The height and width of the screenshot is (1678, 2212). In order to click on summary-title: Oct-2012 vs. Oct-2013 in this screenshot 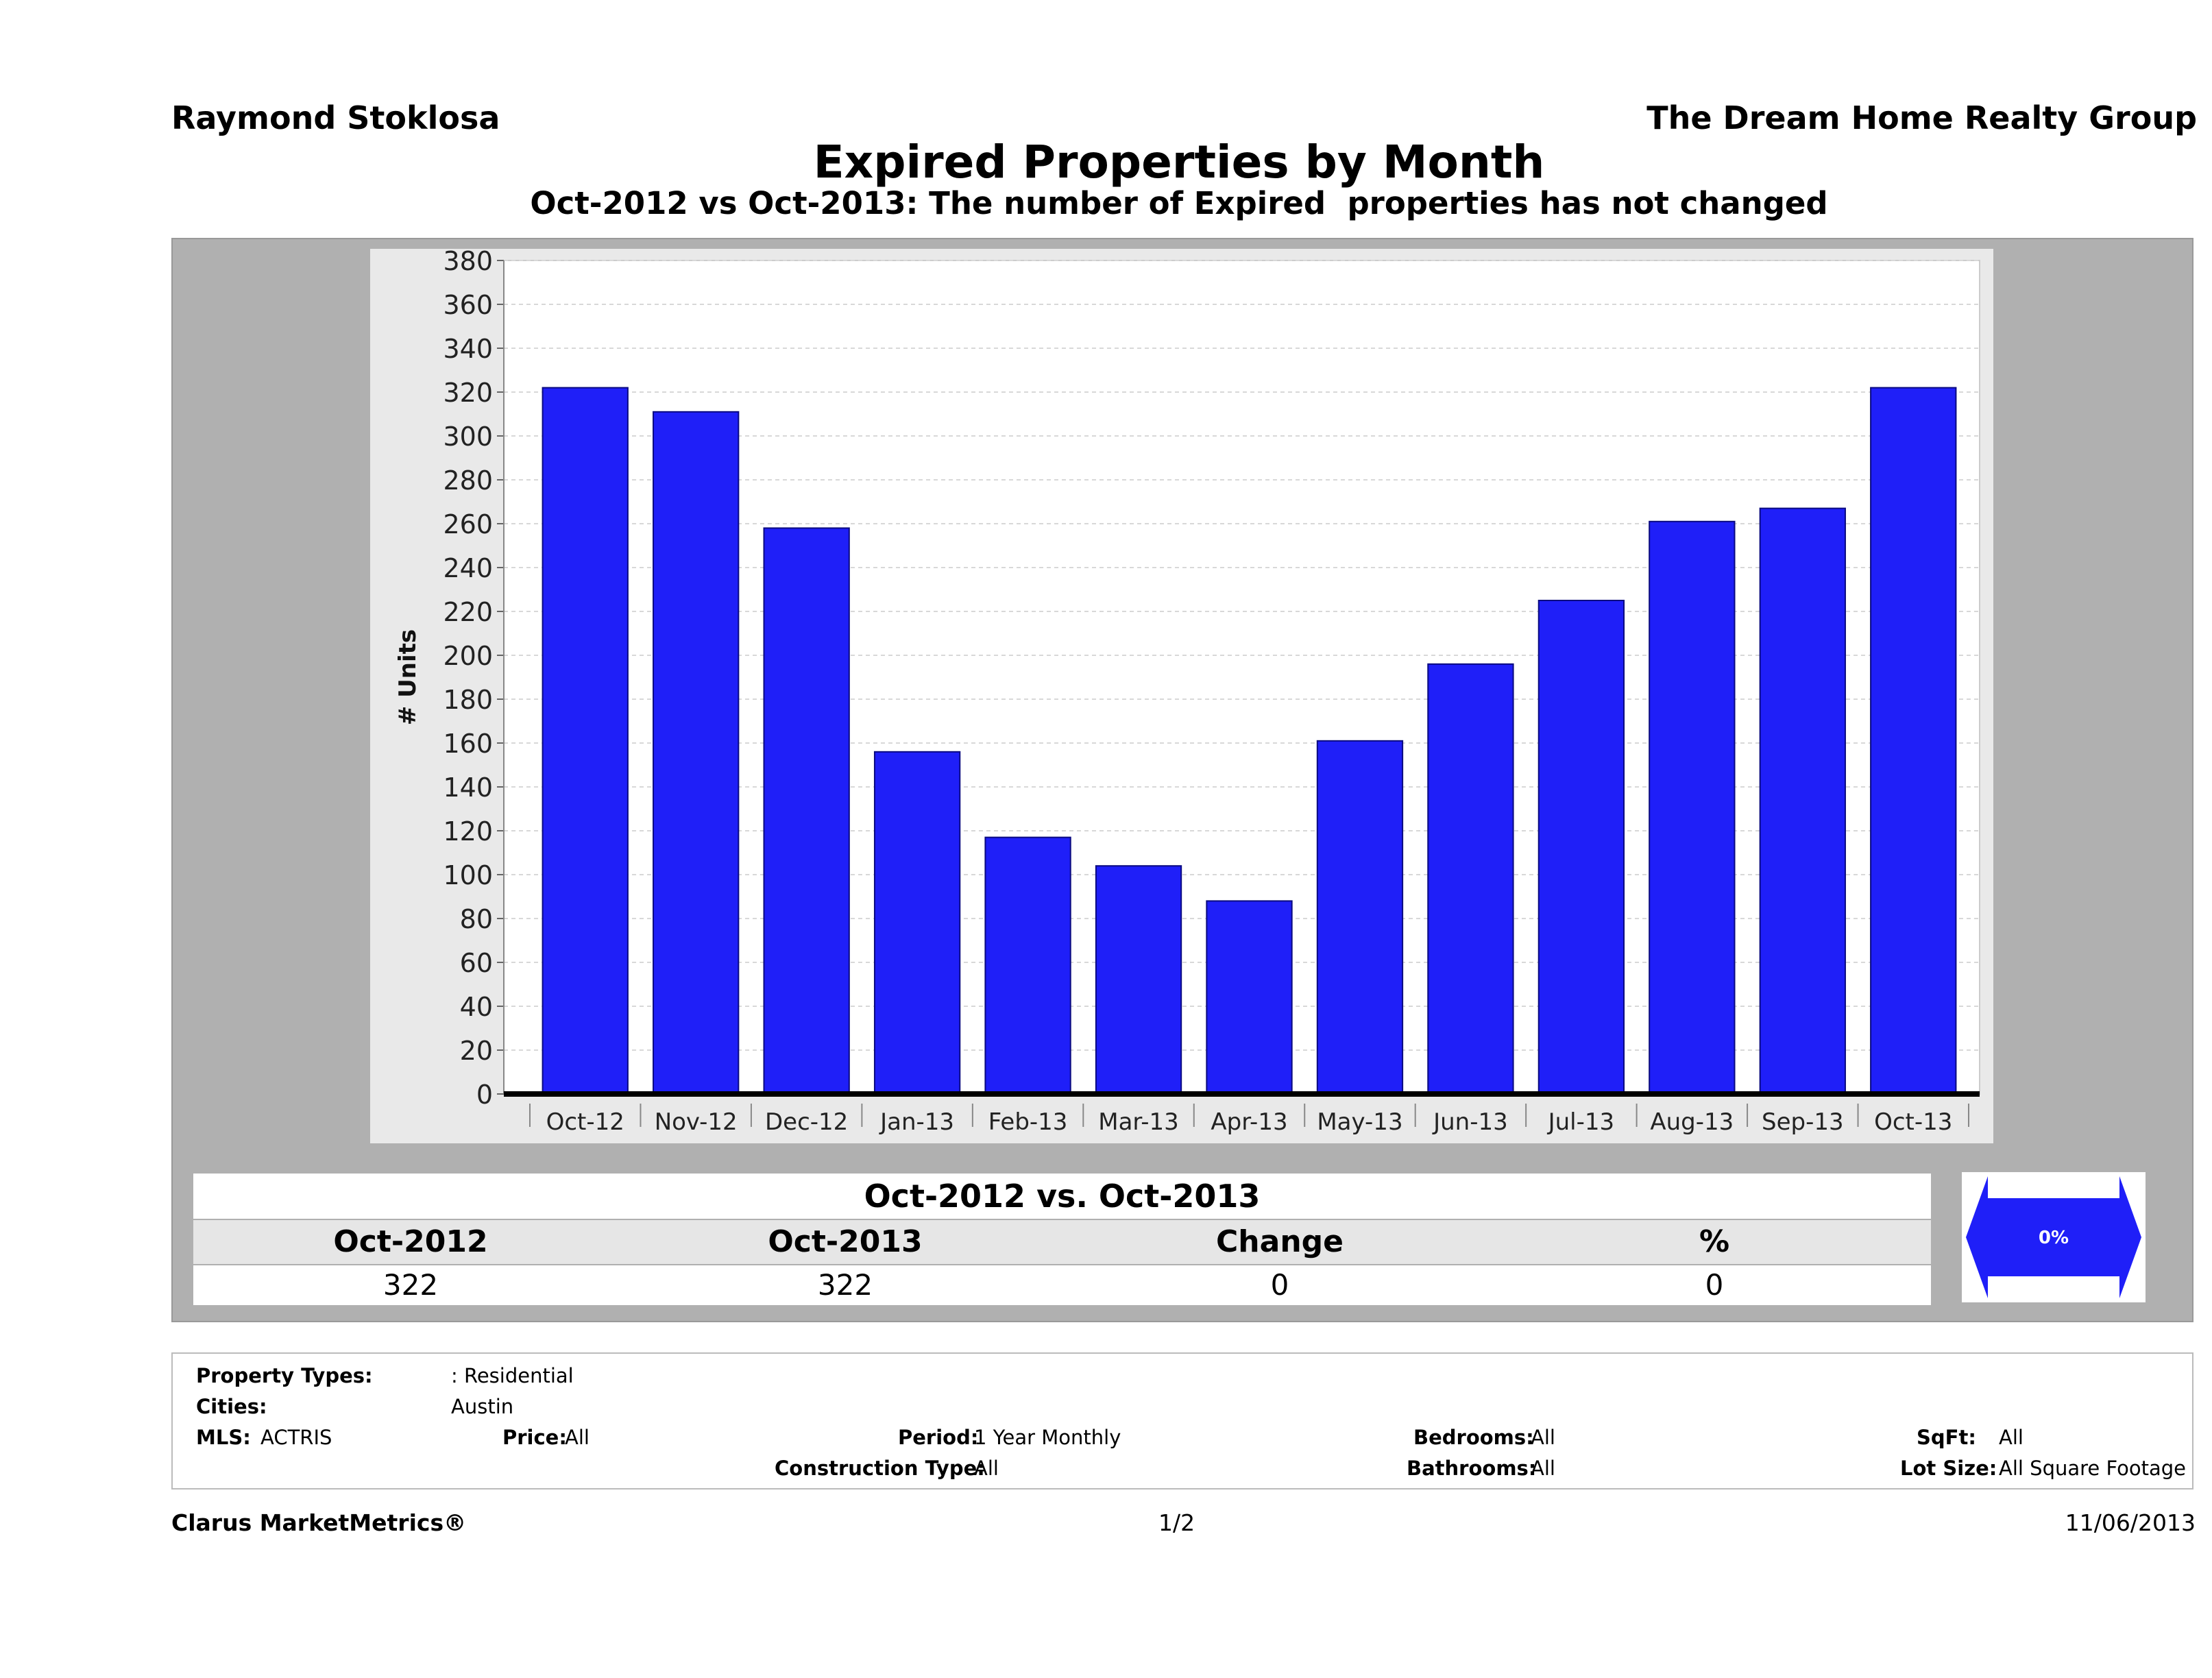, I will do `click(1062, 1196)`.